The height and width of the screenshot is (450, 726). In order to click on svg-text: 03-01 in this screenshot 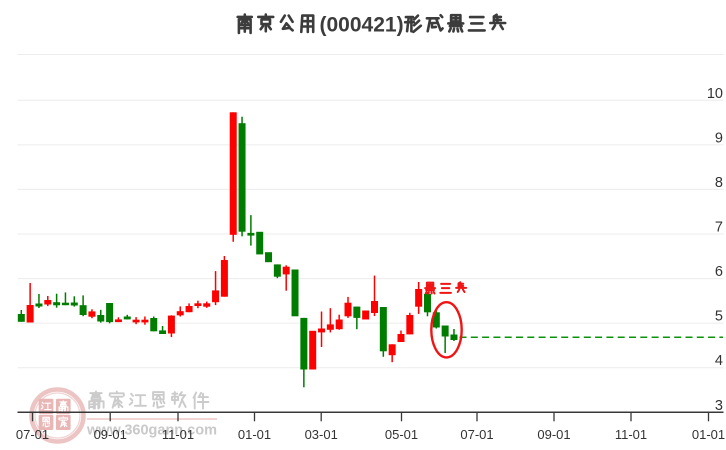, I will do `click(321, 434)`.